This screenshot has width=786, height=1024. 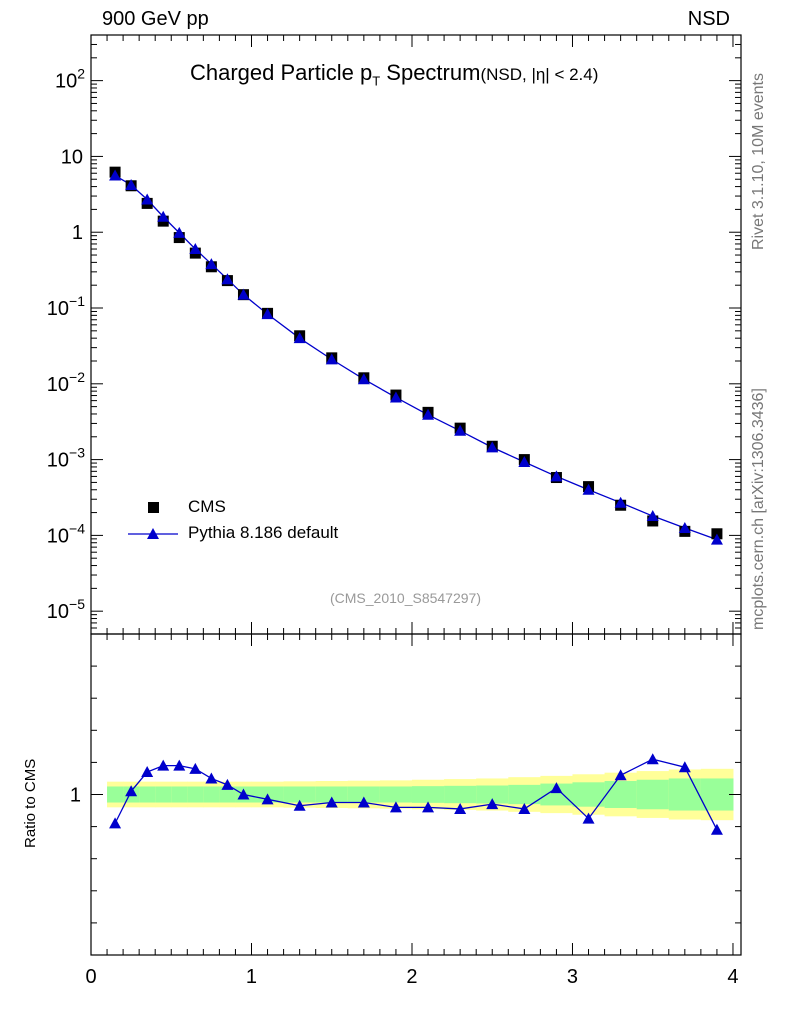 I want to click on side-label-rivet: Rivet 3.1.10, 10M events, so click(x=758, y=161).